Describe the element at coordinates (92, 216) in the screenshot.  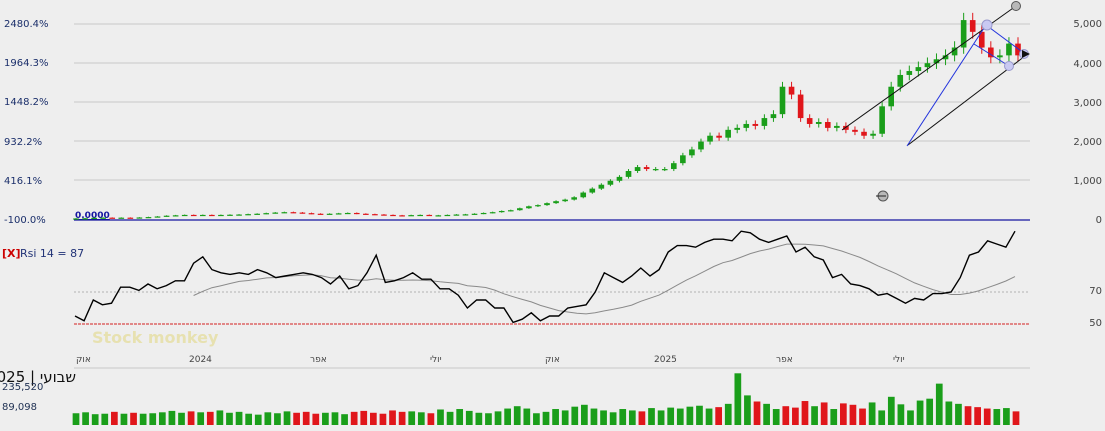
I see `baseline-label: 0.0000` at that location.